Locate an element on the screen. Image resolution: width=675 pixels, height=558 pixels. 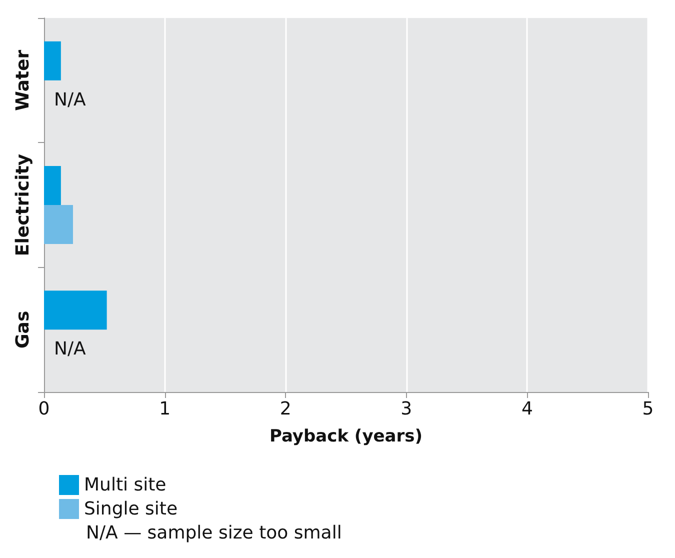
x-axis-title: Payback (years) is located at coordinates (346, 436).